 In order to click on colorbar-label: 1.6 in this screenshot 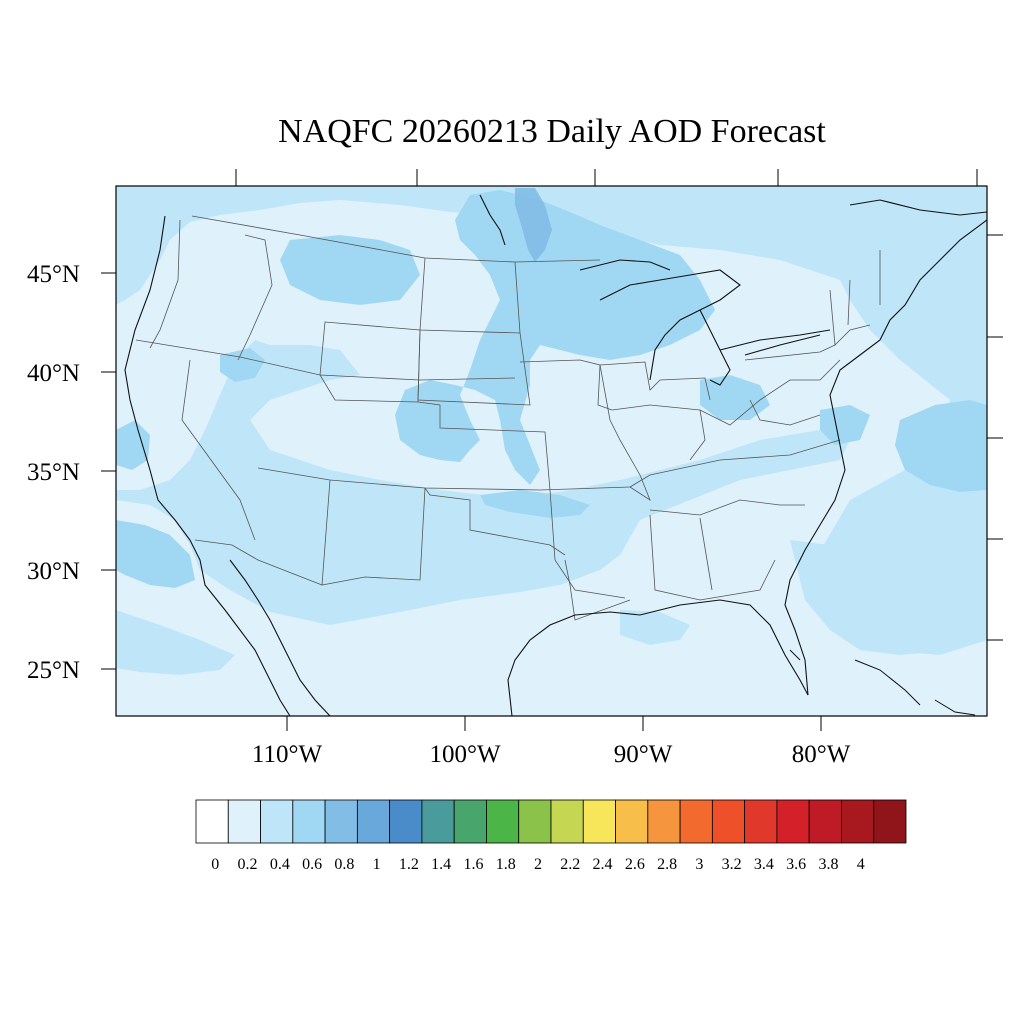, I will do `click(473, 864)`.